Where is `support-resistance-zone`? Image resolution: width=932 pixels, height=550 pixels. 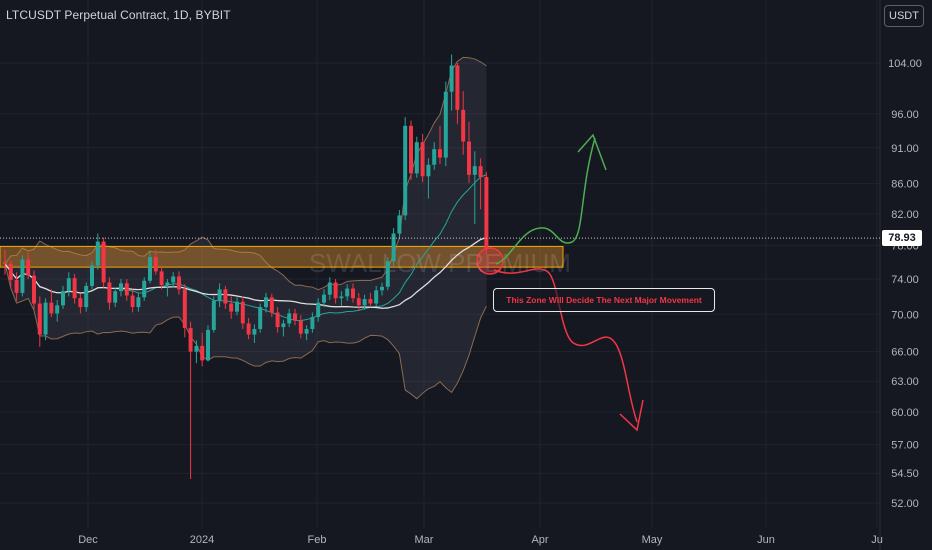
support-resistance-zone is located at coordinates (282, 260).